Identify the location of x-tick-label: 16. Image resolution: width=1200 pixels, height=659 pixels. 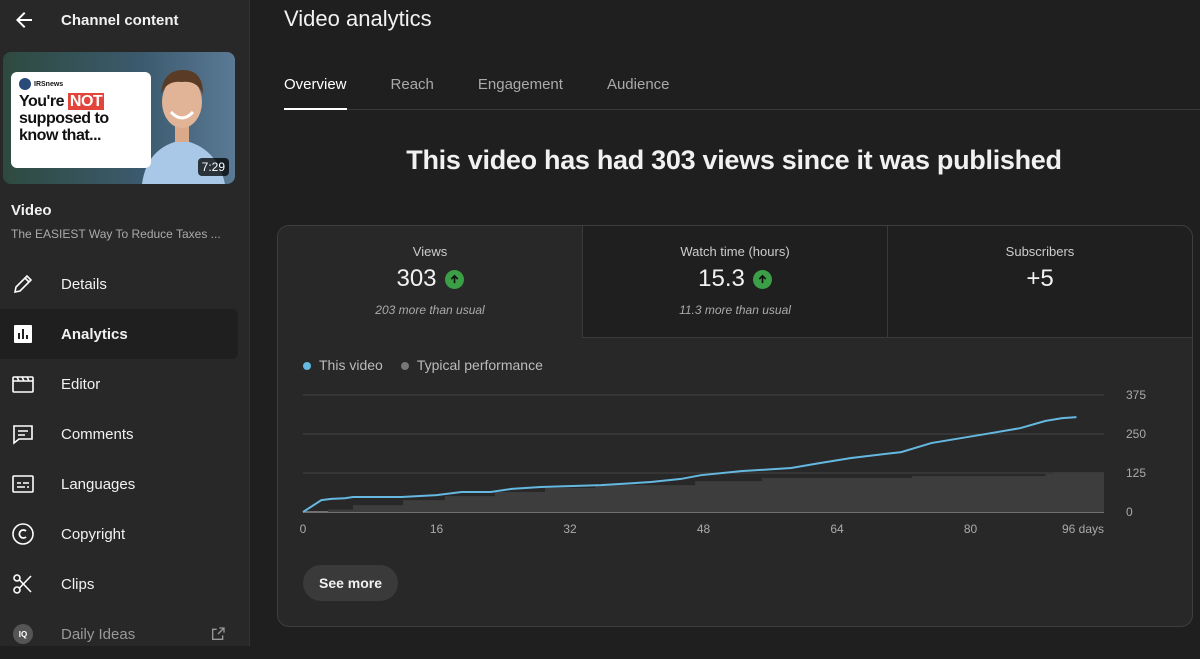
(437, 529).